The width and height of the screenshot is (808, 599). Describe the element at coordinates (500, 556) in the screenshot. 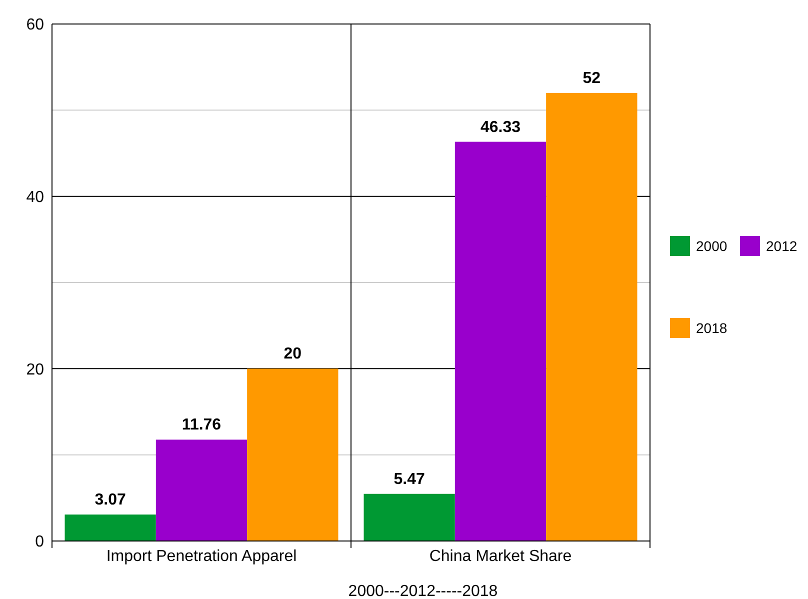

I see `x-tick-label: China Market Share` at that location.